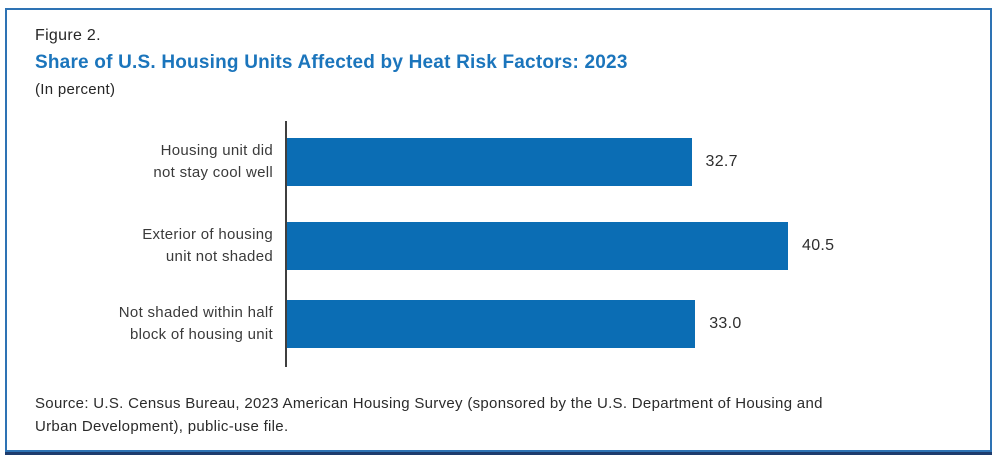 This screenshot has width=1000, height=464. What do you see at coordinates (68, 35) in the screenshot?
I see `figure-number: Figure 2.` at bounding box center [68, 35].